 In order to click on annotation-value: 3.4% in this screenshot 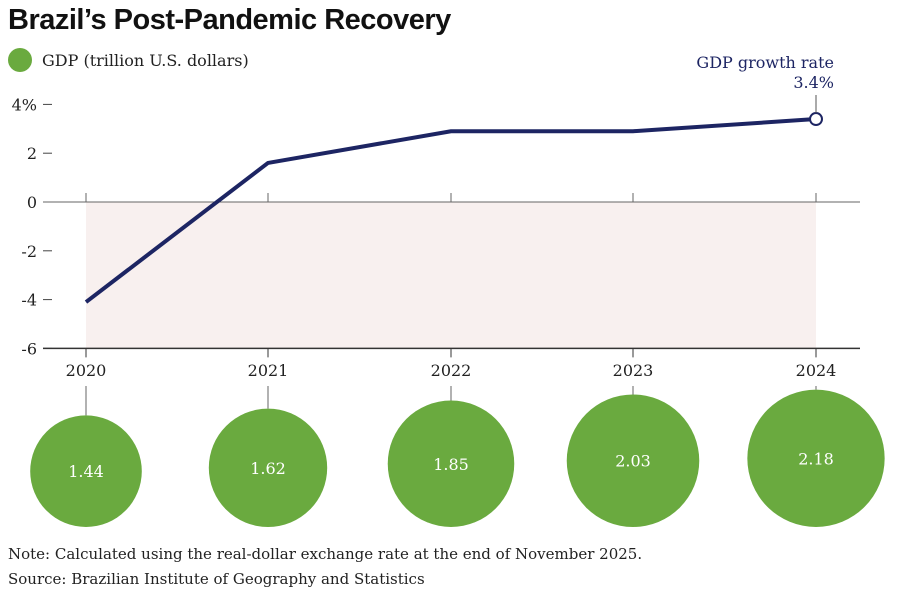, I will do `click(813, 82)`.